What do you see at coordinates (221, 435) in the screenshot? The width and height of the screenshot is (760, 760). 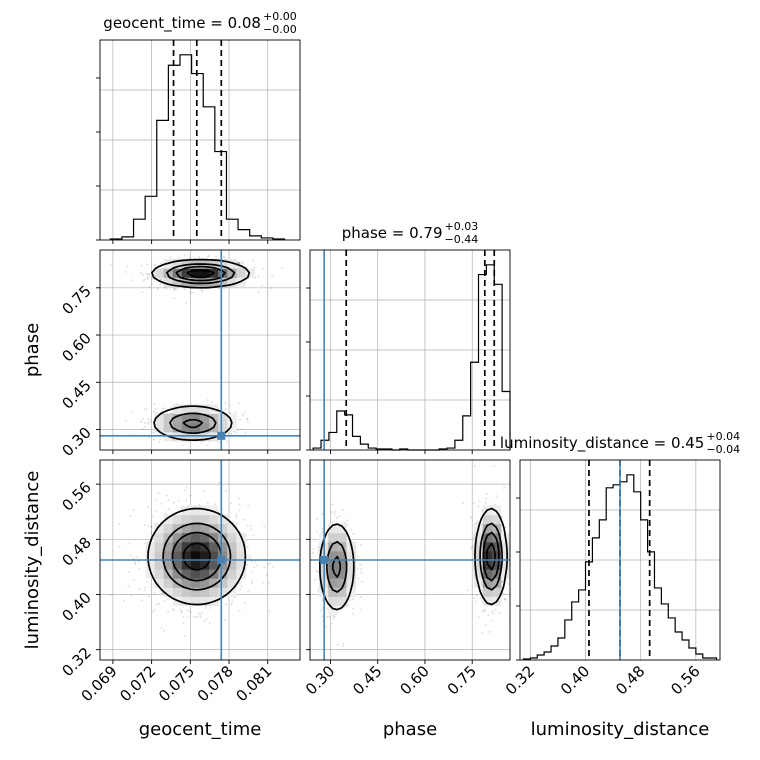 I see `phase-vs-geocent_time-truth-marker` at bounding box center [221, 435].